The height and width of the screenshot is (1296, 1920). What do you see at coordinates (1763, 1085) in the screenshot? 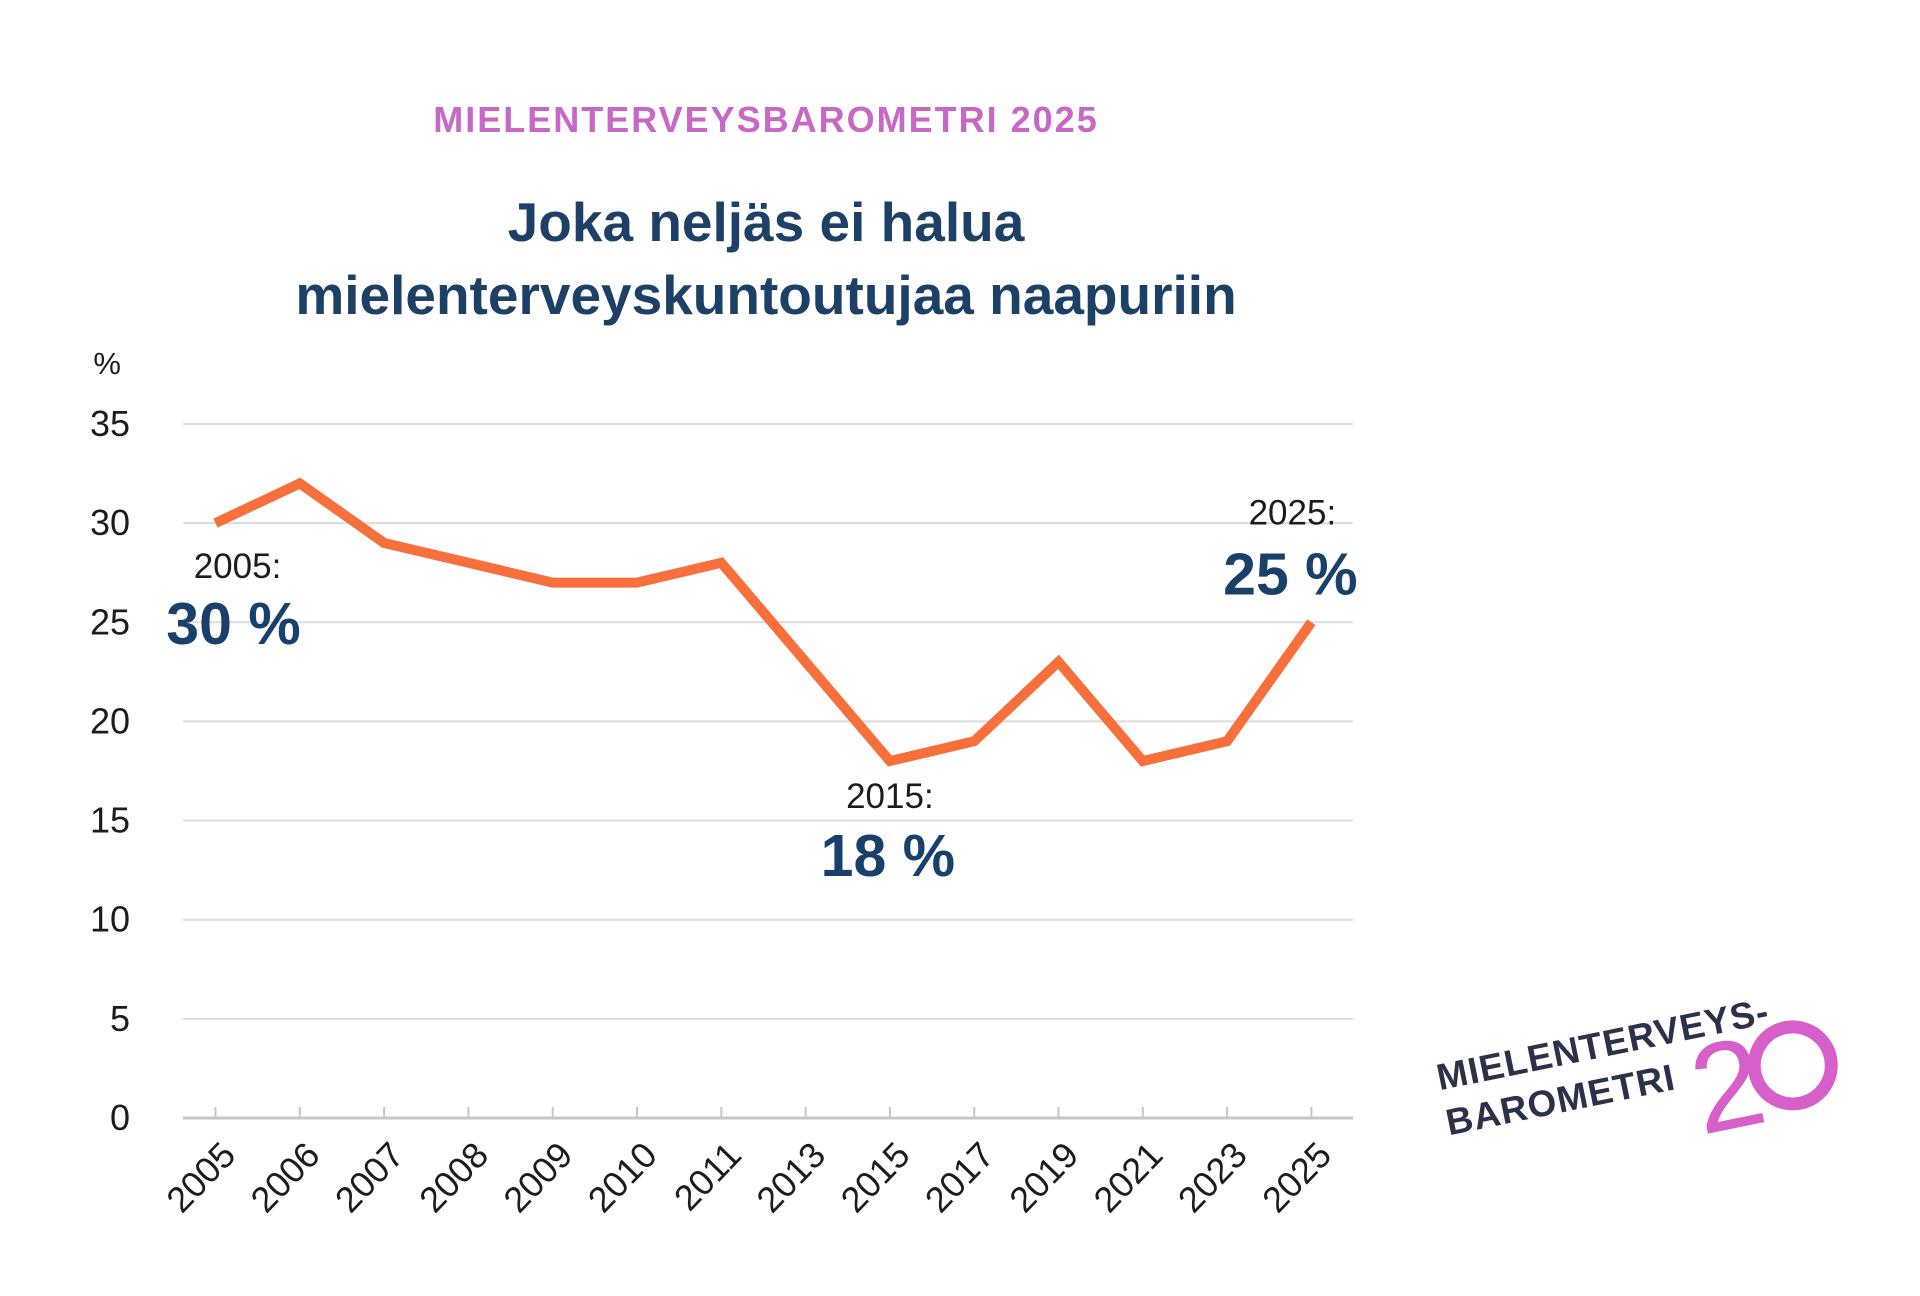
I see `logo-anniversary-20: 2` at bounding box center [1763, 1085].